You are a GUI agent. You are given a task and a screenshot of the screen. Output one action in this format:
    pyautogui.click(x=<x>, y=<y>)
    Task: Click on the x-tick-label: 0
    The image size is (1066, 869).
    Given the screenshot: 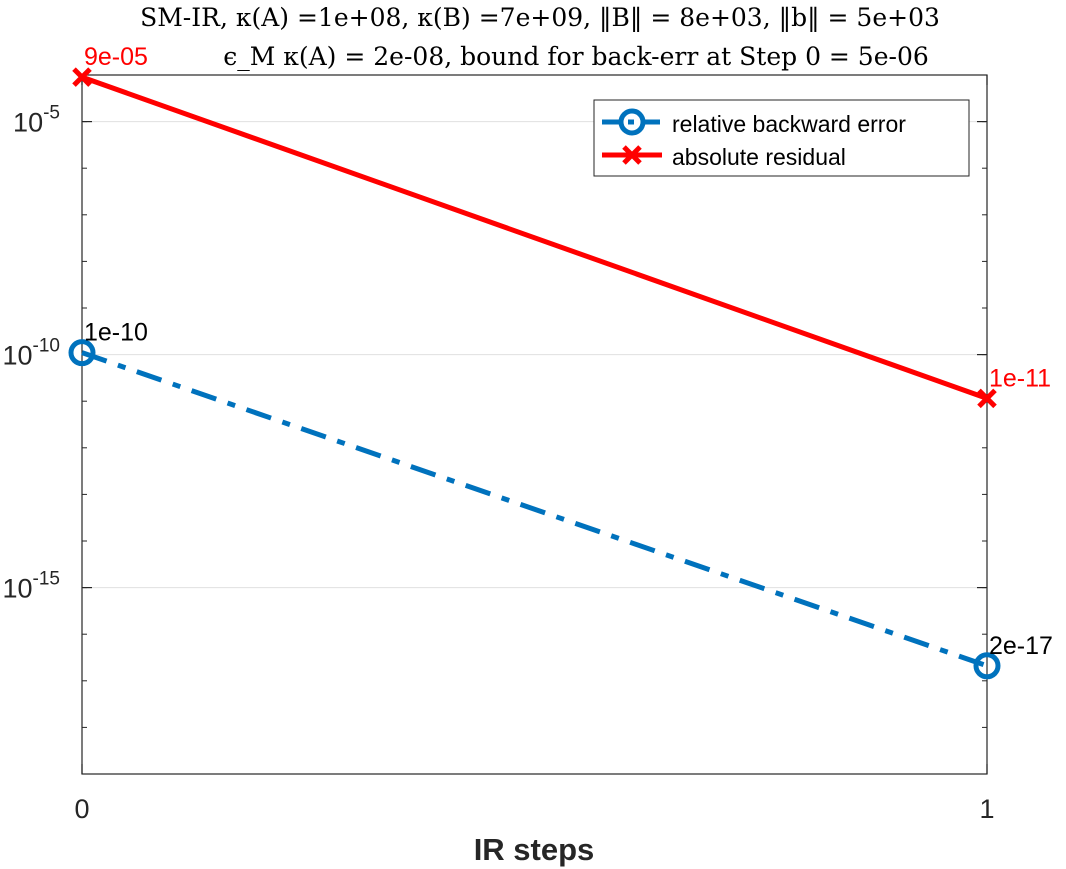 What is the action you would take?
    pyautogui.click(x=81, y=809)
    